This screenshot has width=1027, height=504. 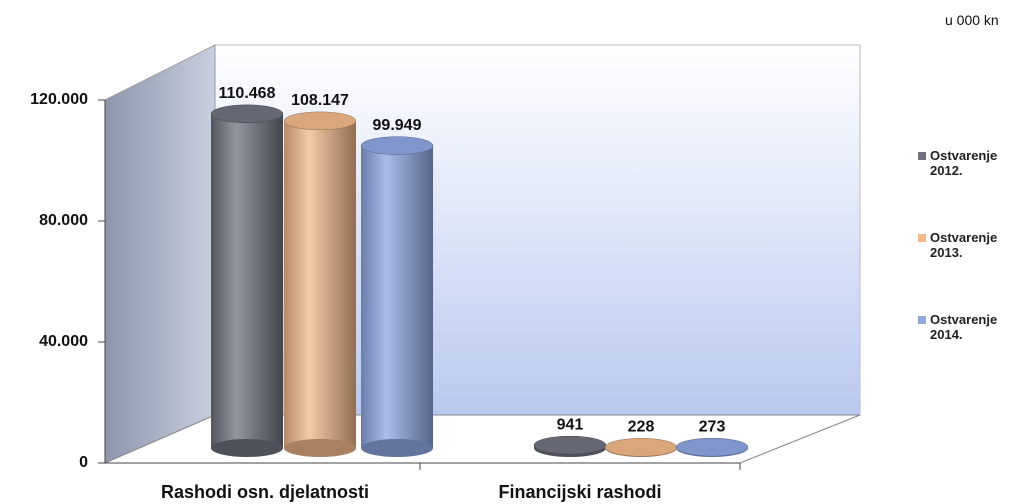 I want to click on value-label: 108.147, so click(x=320, y=100).